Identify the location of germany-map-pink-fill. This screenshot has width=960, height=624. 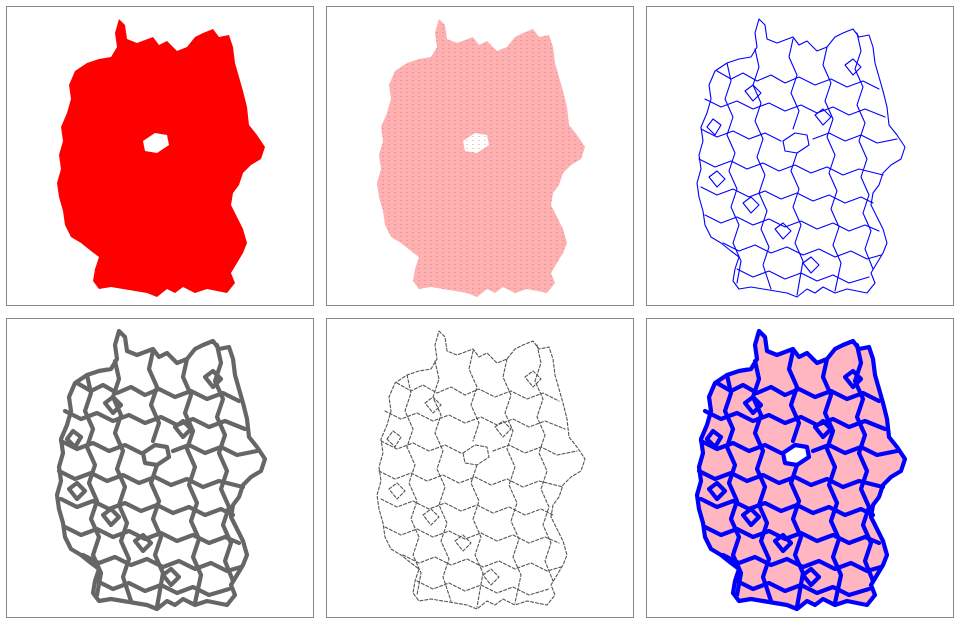
(481, 158).